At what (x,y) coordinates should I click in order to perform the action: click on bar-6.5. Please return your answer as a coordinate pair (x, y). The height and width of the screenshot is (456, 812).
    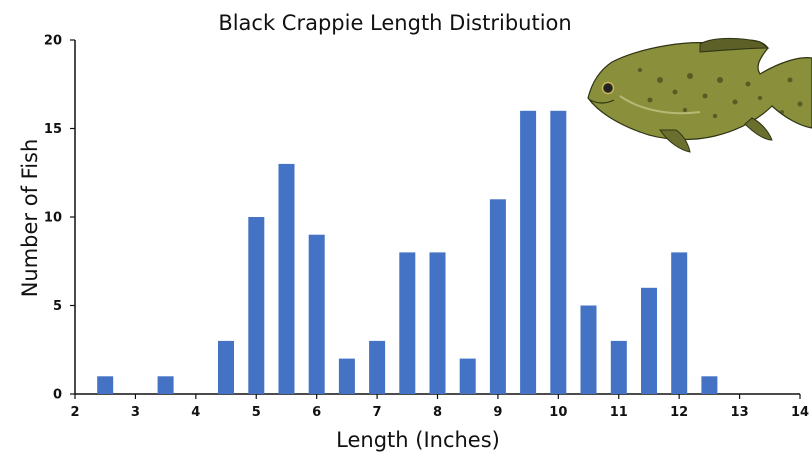
    Looking at the image, I should click on (346, 376).